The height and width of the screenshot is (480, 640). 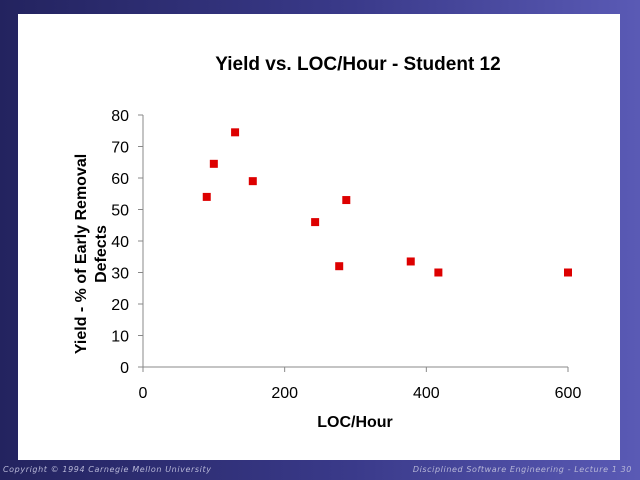 What do you see at coordinates (120, 337) in the screenshot?
I see `y-tick-label: 10` at bounding box center [120, 337].